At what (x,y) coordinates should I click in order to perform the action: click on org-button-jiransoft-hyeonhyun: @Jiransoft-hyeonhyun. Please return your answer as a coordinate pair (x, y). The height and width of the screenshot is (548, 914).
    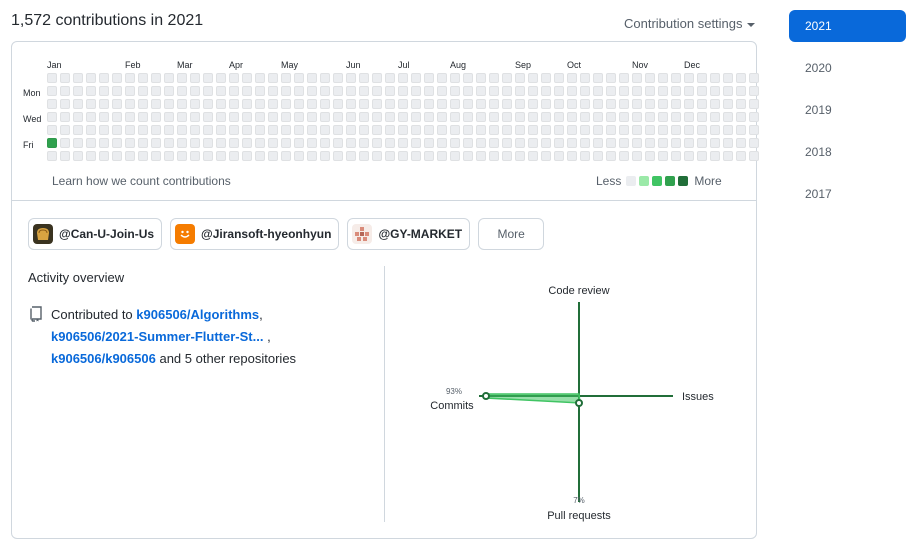
    Looking at the image, I should click on (255, 234).